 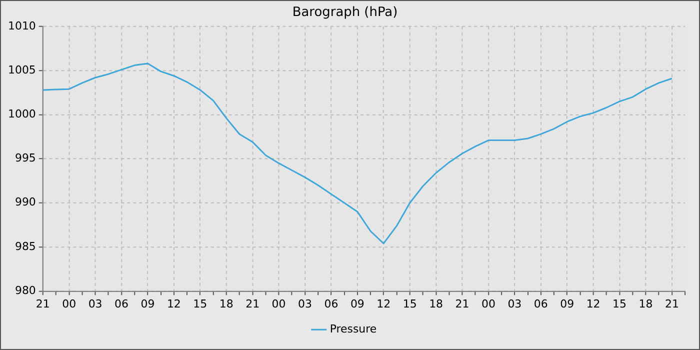 I want to click on y-tick-label: 980, so click(x=25, y=290).